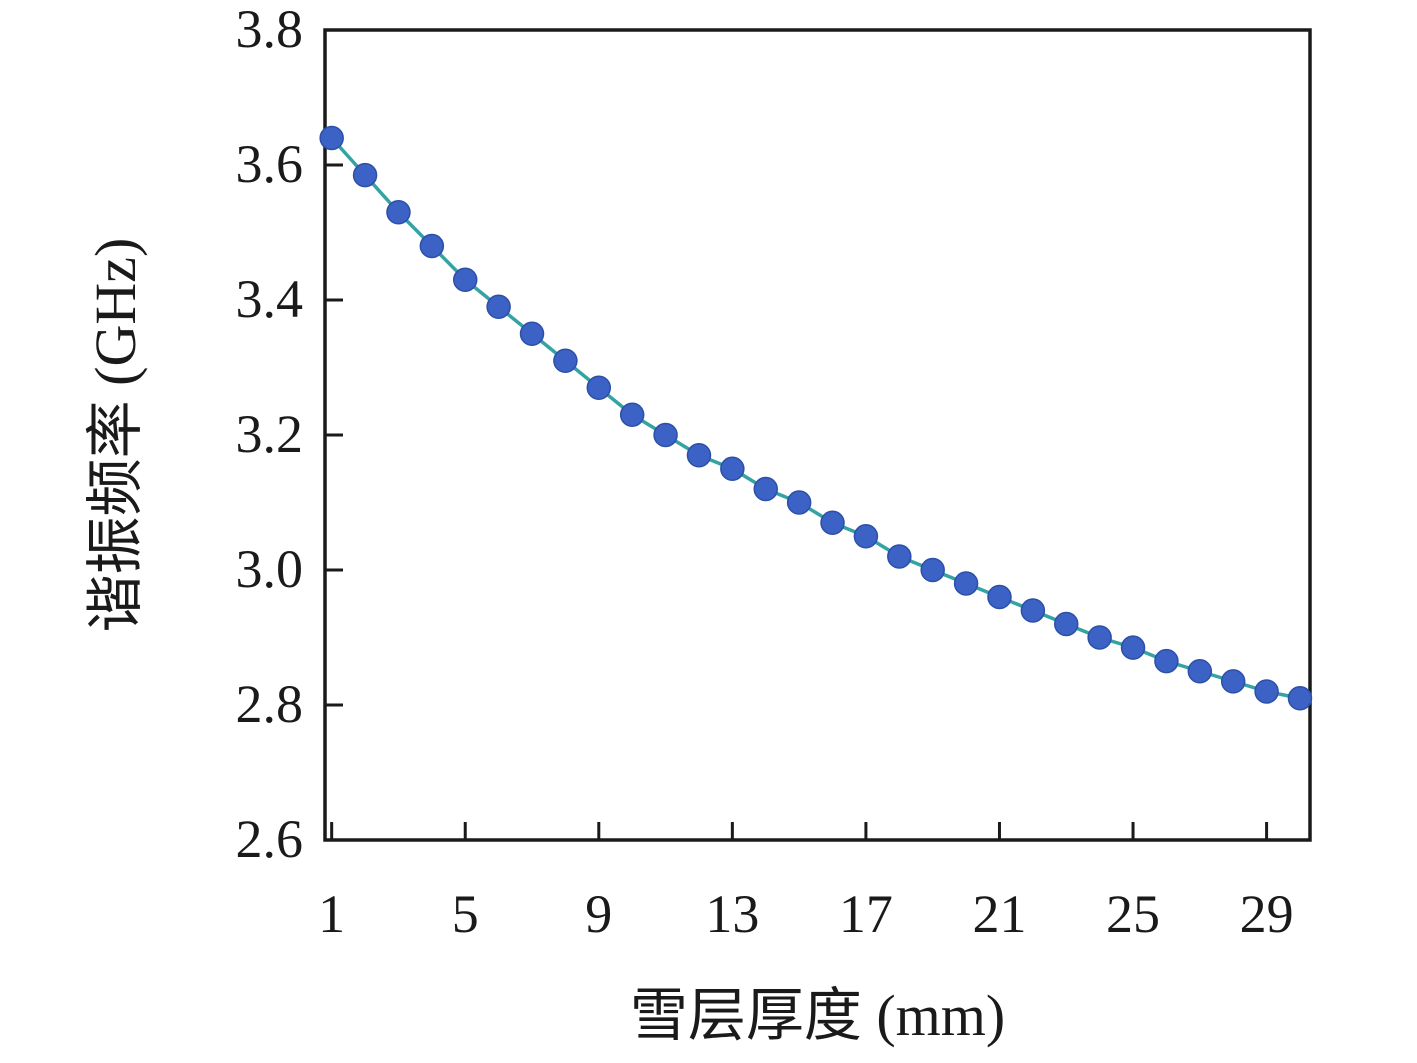 The height and width of the screenshot is (1063, 1417). What do you see at coordinates (1133, 914) in the screenshot?
I see `x-tick-label: 25` at bounding box center [1133, 914].